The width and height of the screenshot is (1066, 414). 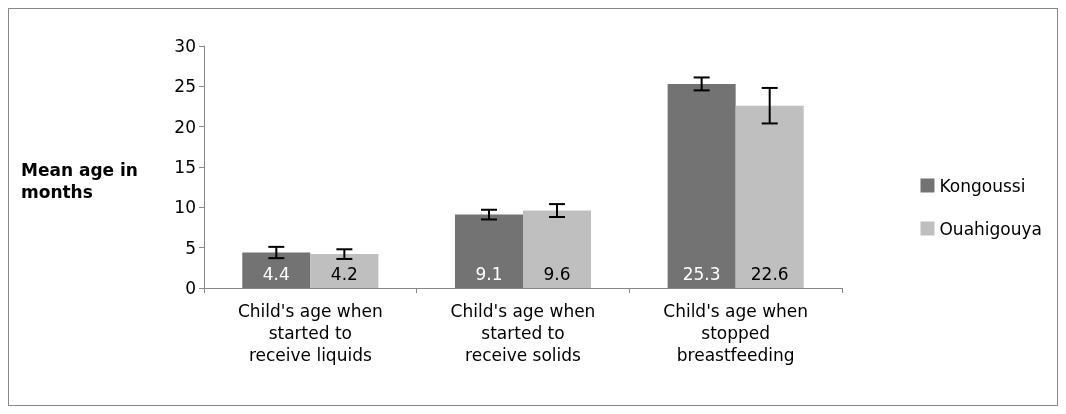 What do you see at coordinates (769, 273) in the screenshot?
I see `data-label: 22.6` at bounding box center [769, 273].